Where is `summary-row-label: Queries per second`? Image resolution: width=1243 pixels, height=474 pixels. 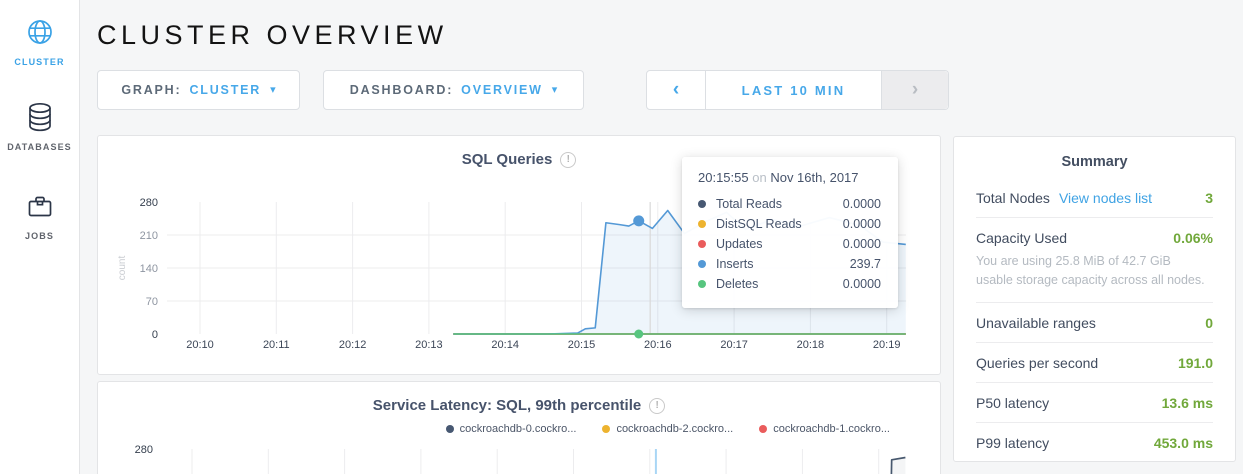 summary-row-label: Queries per second is located at coordinates (1037, 362).